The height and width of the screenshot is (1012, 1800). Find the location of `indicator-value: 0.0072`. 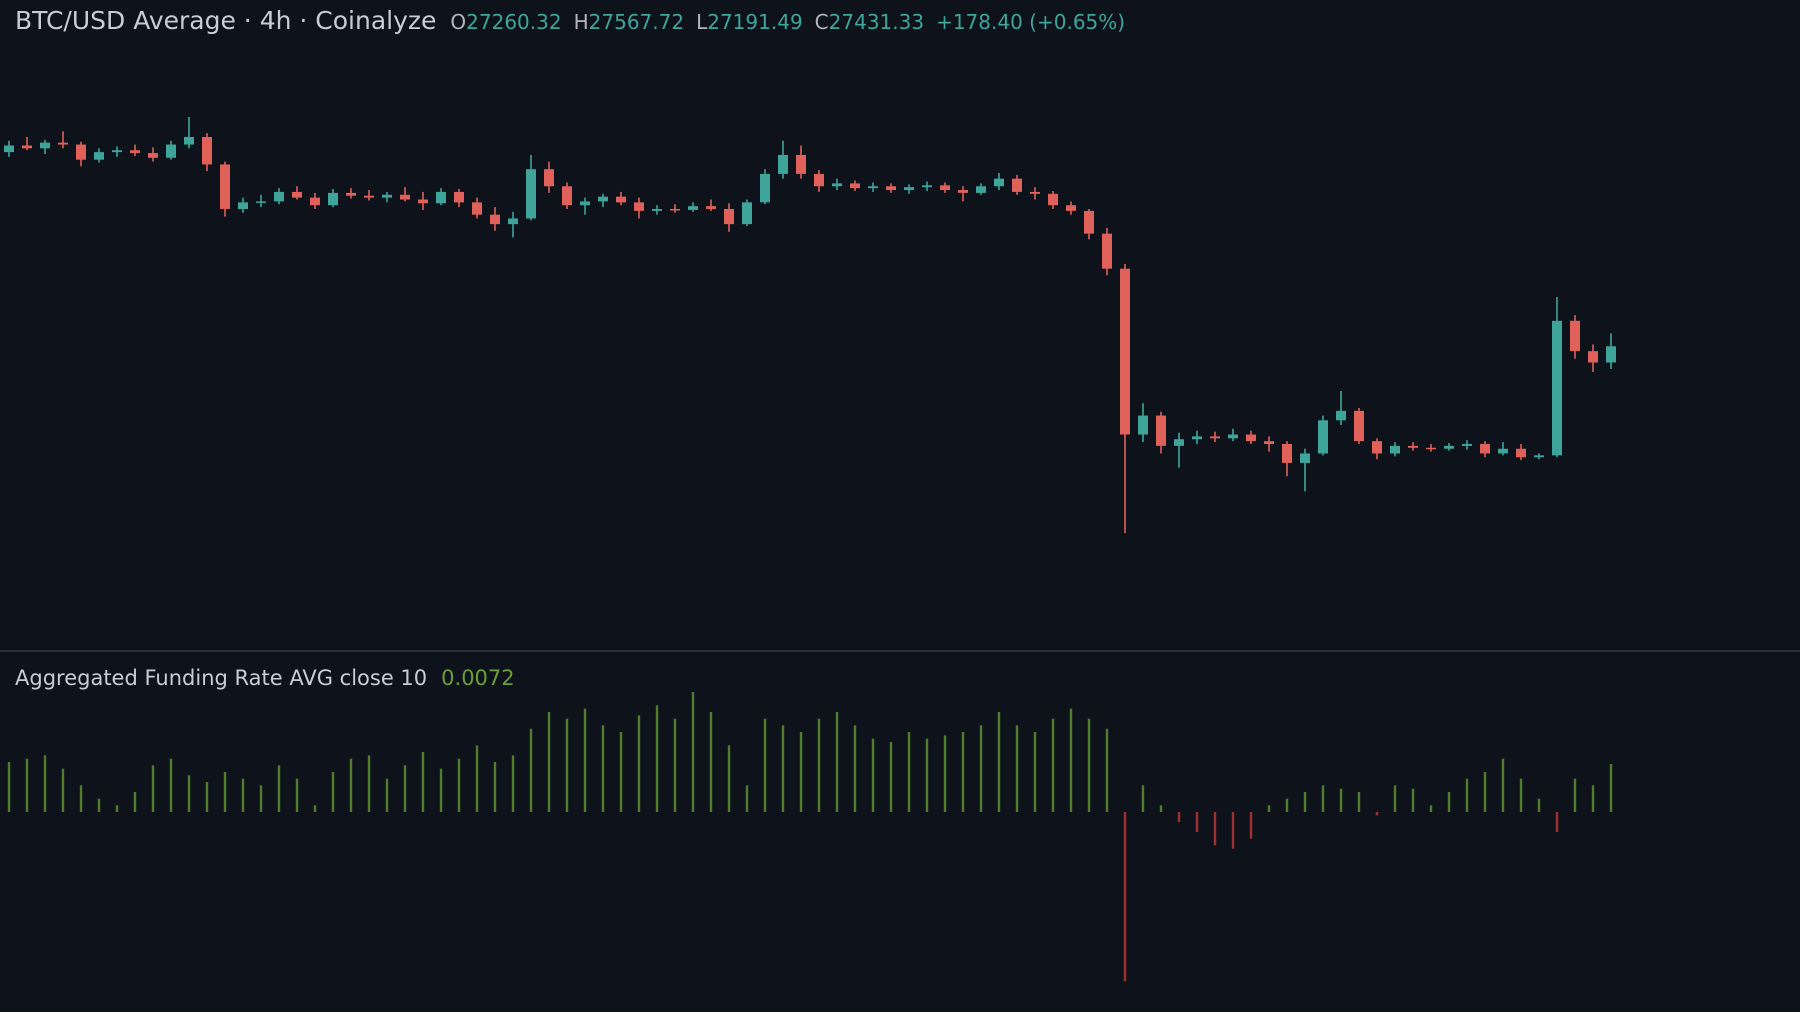

indicator-value: 0.0072 is located at coordinates (478, 678).